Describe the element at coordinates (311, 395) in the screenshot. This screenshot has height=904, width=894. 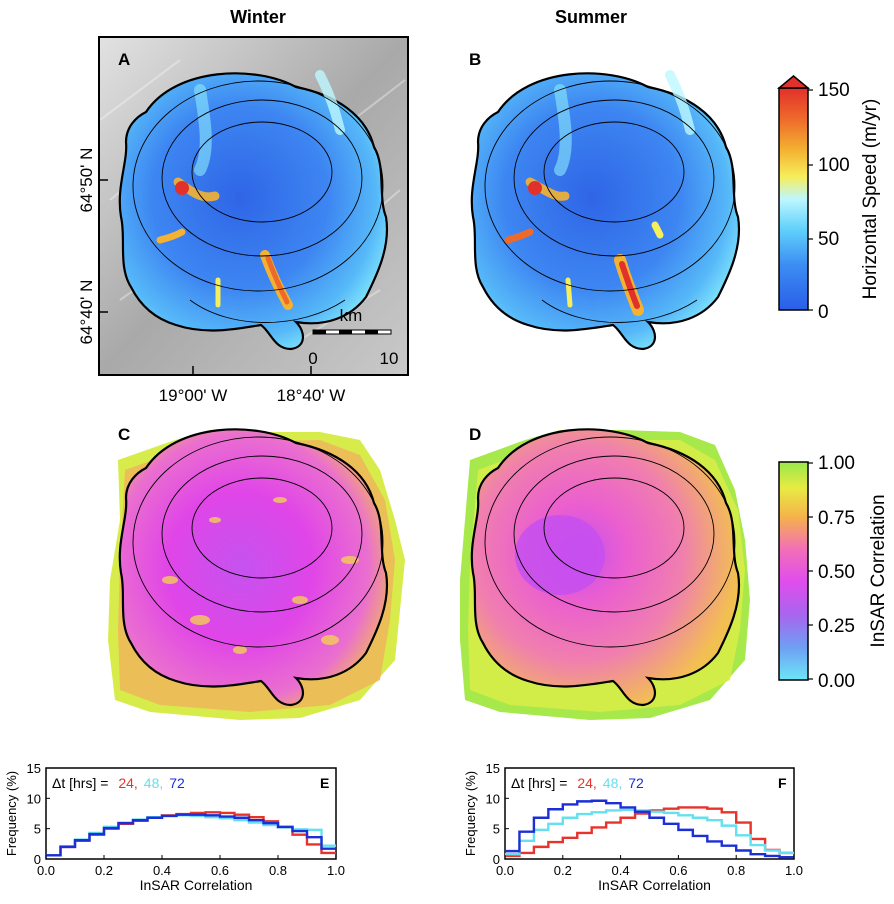
I see `lon-tick-east: 18°40' W` at that location.